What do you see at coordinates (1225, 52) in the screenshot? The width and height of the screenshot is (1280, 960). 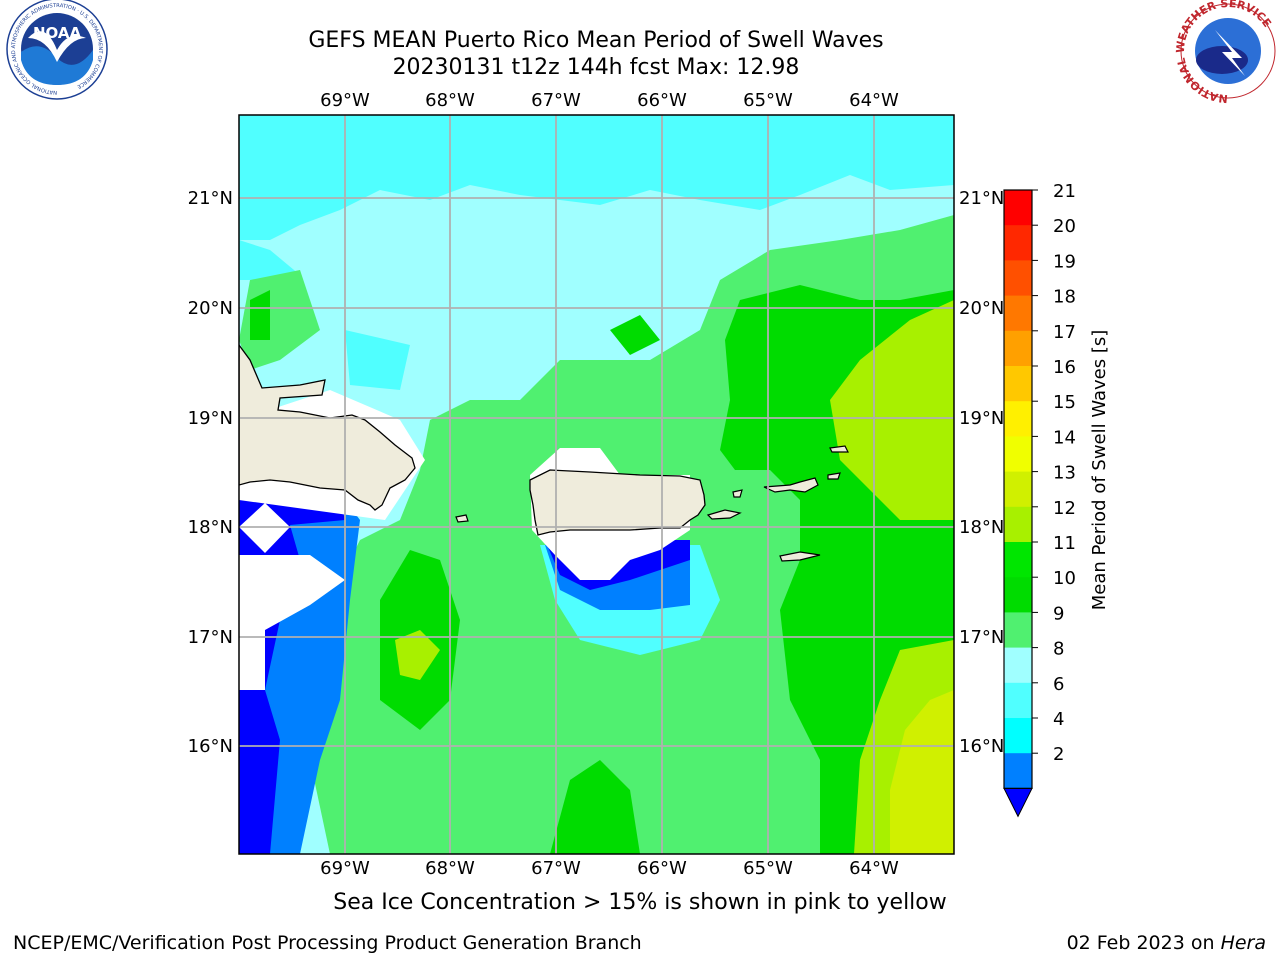 I see `nws-logo: NATIONAL WEATHER SERVICE` at bounding box center [1225, 52].